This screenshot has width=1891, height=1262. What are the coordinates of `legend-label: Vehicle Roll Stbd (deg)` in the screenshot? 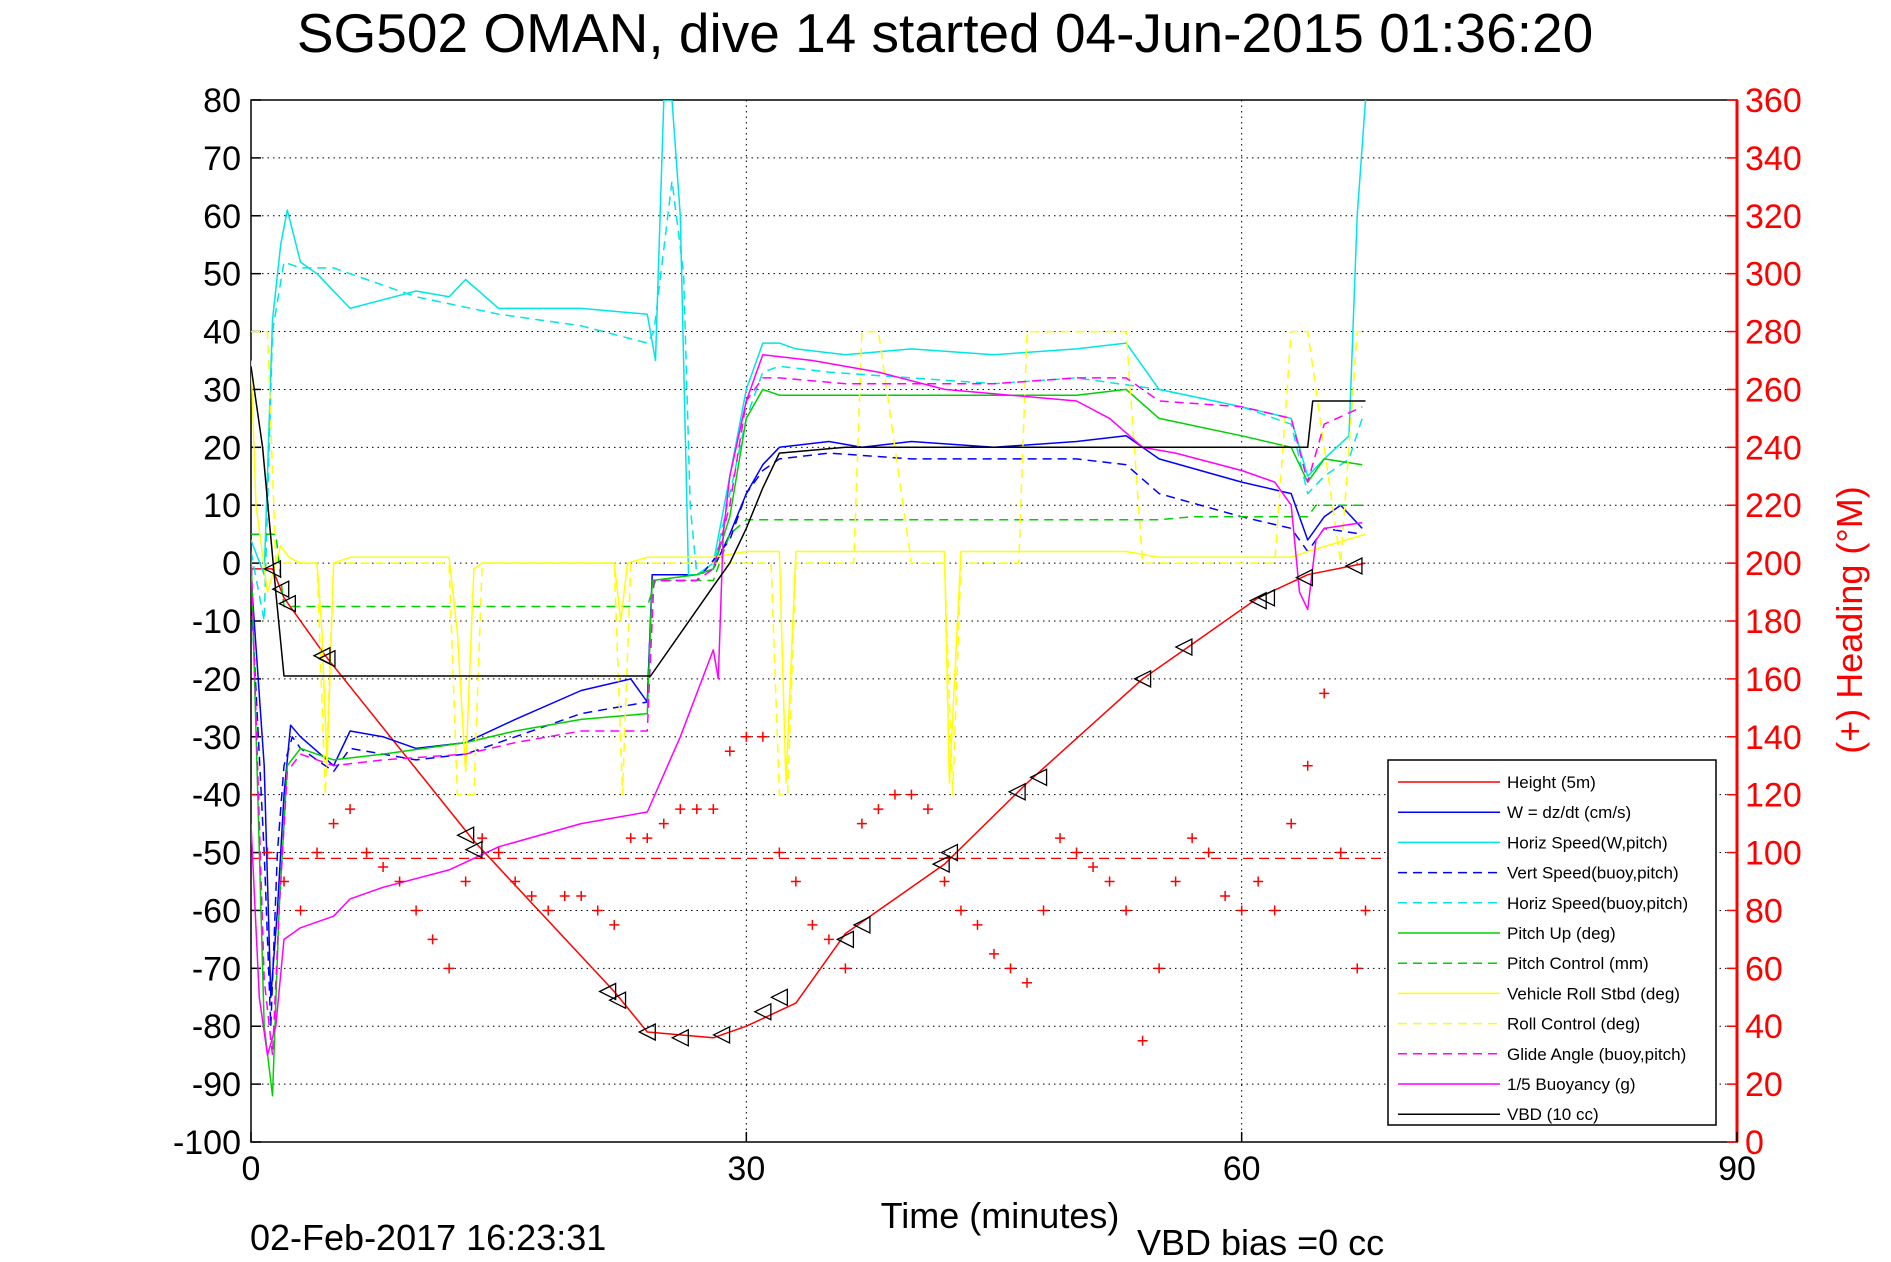 It's located at (1593, 993).